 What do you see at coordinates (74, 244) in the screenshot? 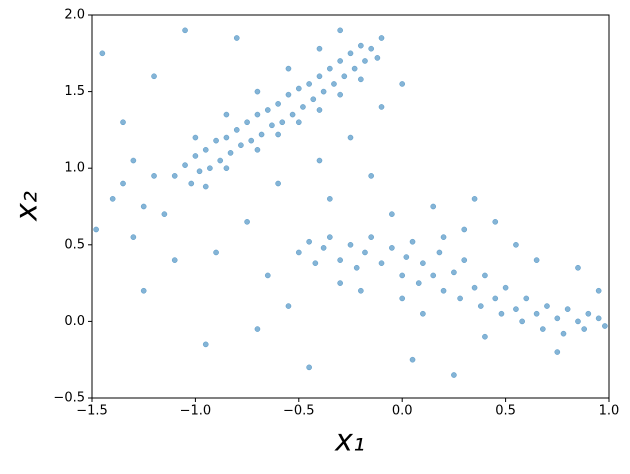
I see `y-tick-label: 0.5` at bounding box center [74, 244].